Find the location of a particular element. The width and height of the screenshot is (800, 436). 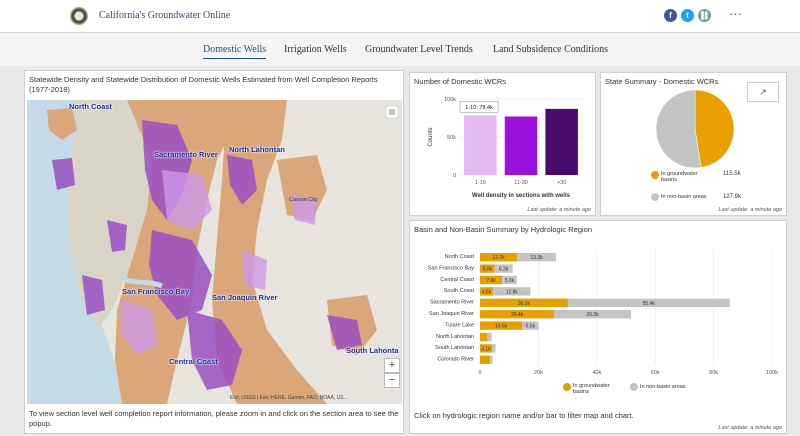

basin-xtick-label: 20k is located at coordinates (538, 373).